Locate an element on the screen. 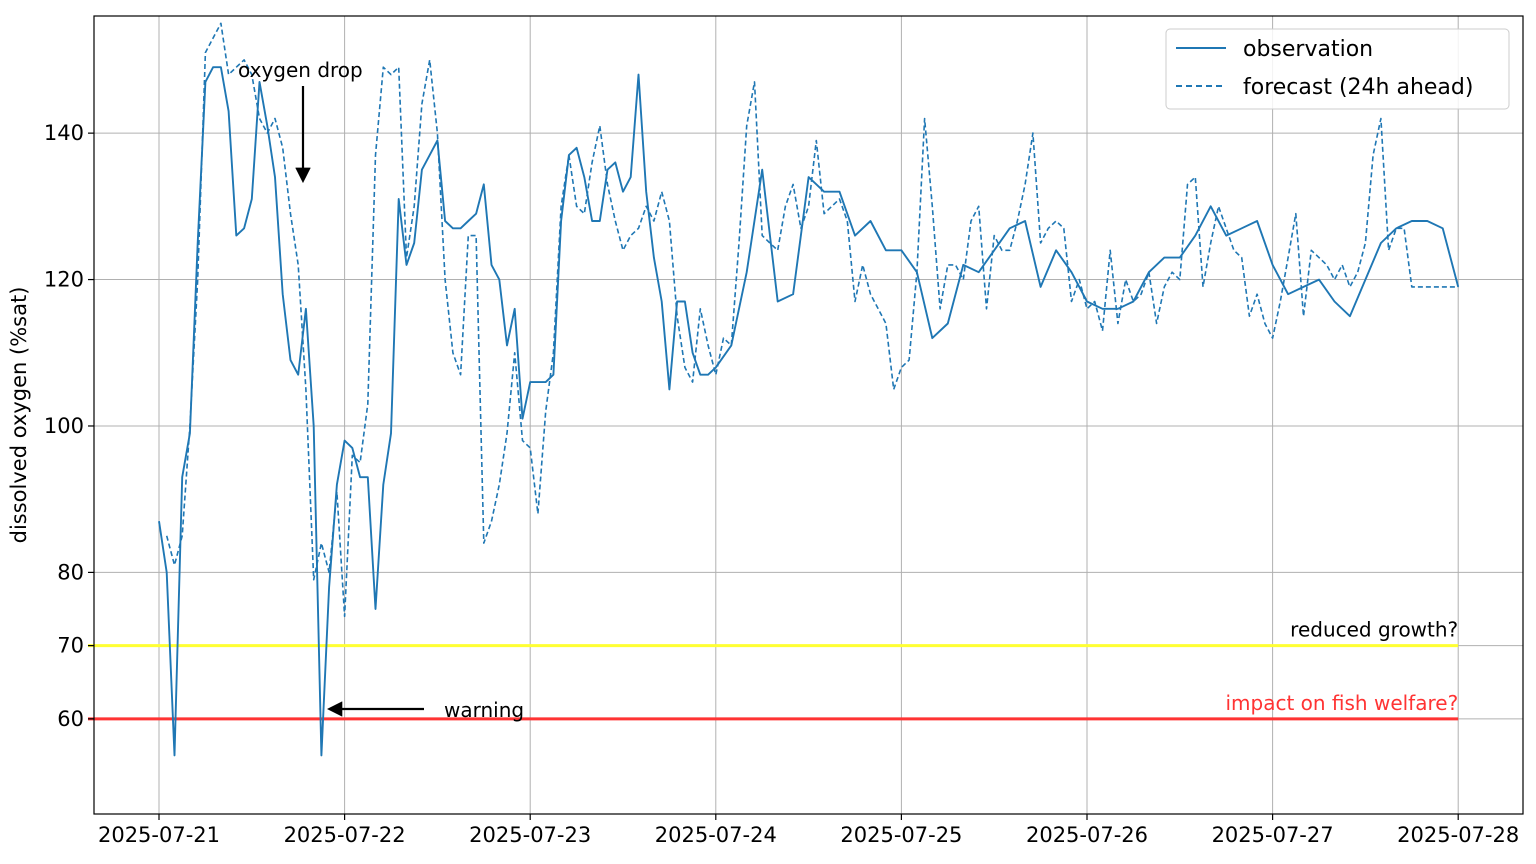  legend-box is located at coordinates (1337, 69).